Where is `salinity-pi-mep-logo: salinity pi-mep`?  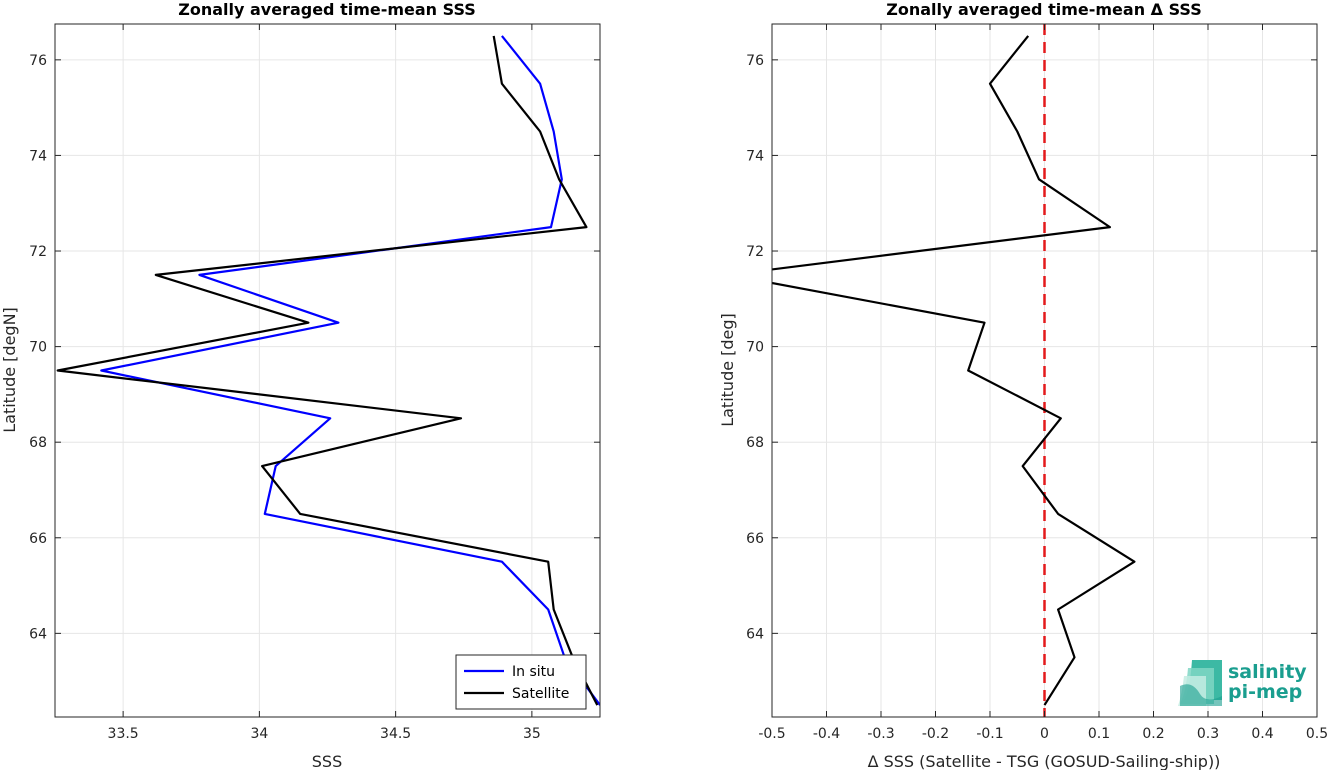
salinity-pi-mep-logo: salinity pi-mep is located at coordinates (1242, 683).